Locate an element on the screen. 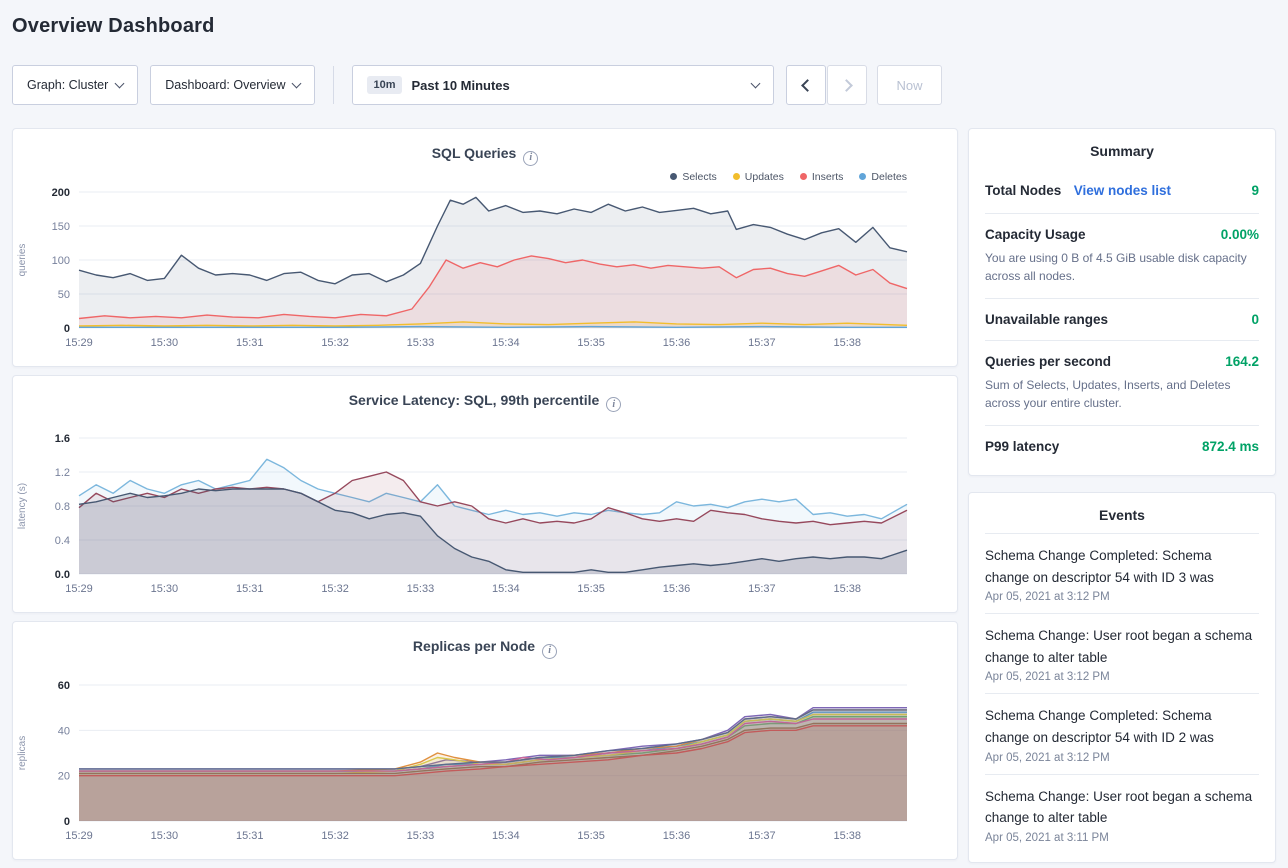  legend-item-inserts: Inserts is located at coordinates (821, 176).